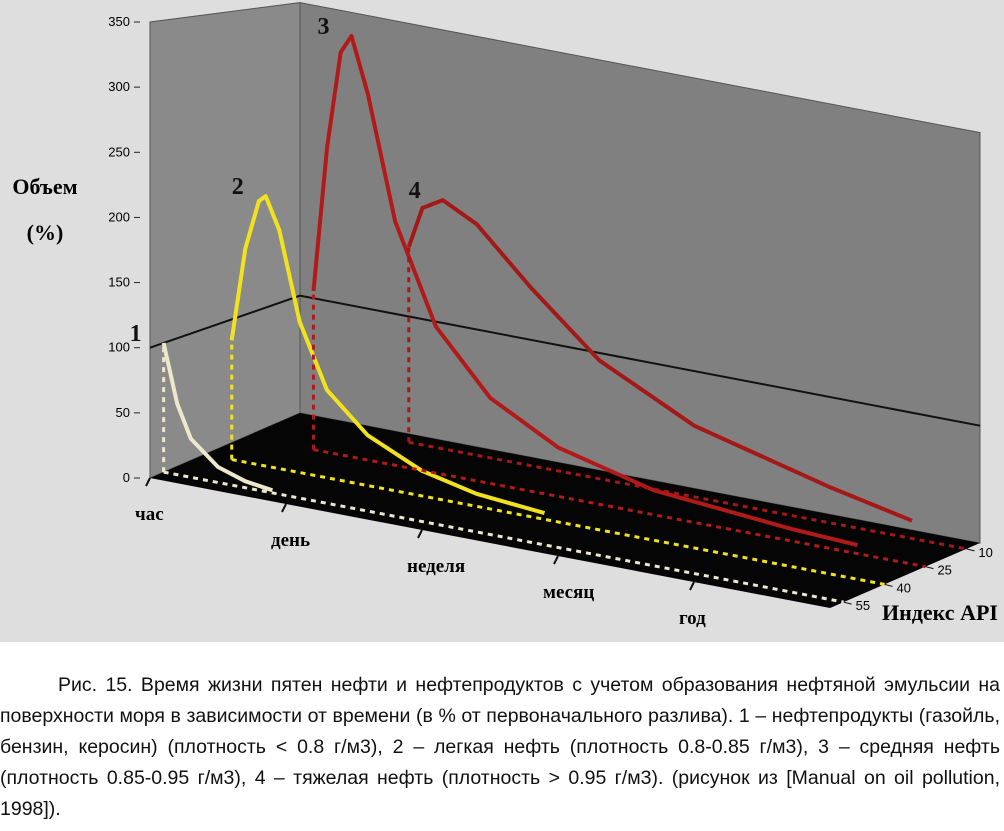 This screenshot has width=1004, height=831. What do you see at coordinates (119, 21) in the screenshot?
I see `y-tick-label: 350` at bounding box center [119, 21].